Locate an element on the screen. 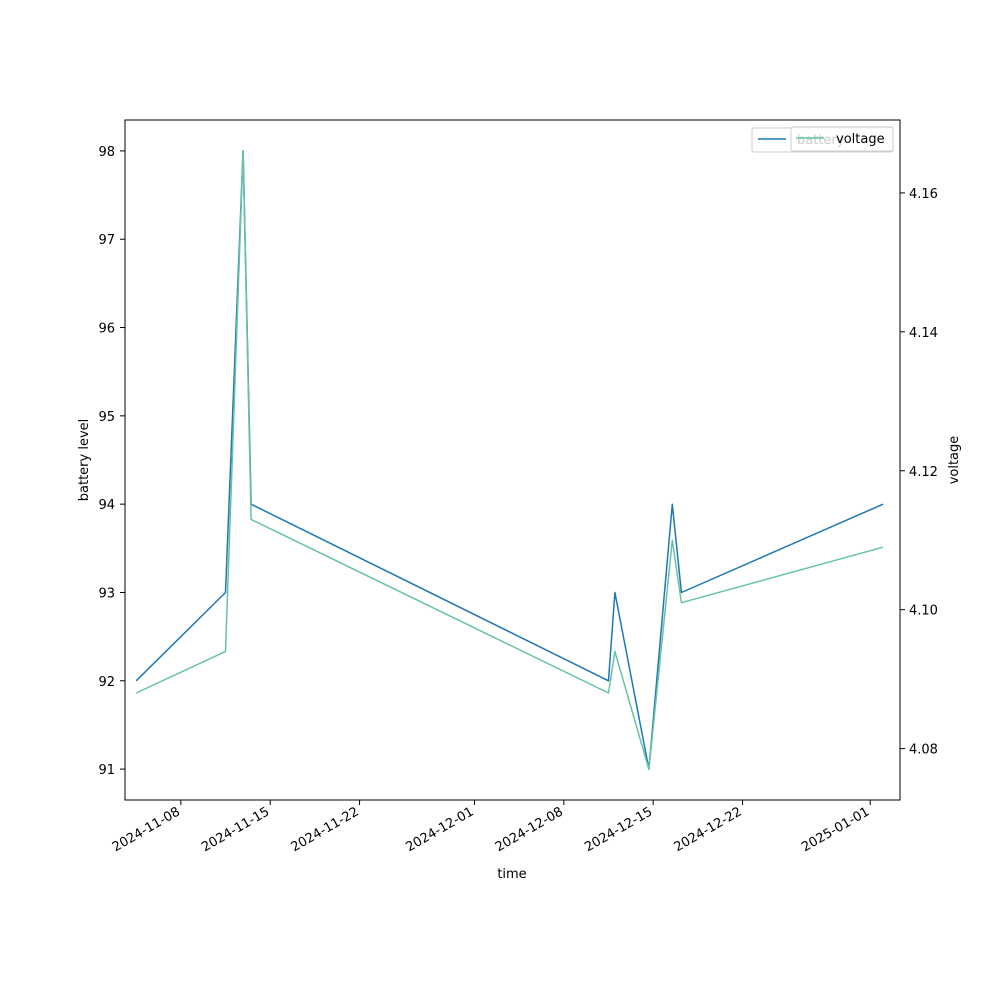 This screenshot has width=1000, height=1000. y-right-tick-label: 4.12 is located at coordinates (923, 472).